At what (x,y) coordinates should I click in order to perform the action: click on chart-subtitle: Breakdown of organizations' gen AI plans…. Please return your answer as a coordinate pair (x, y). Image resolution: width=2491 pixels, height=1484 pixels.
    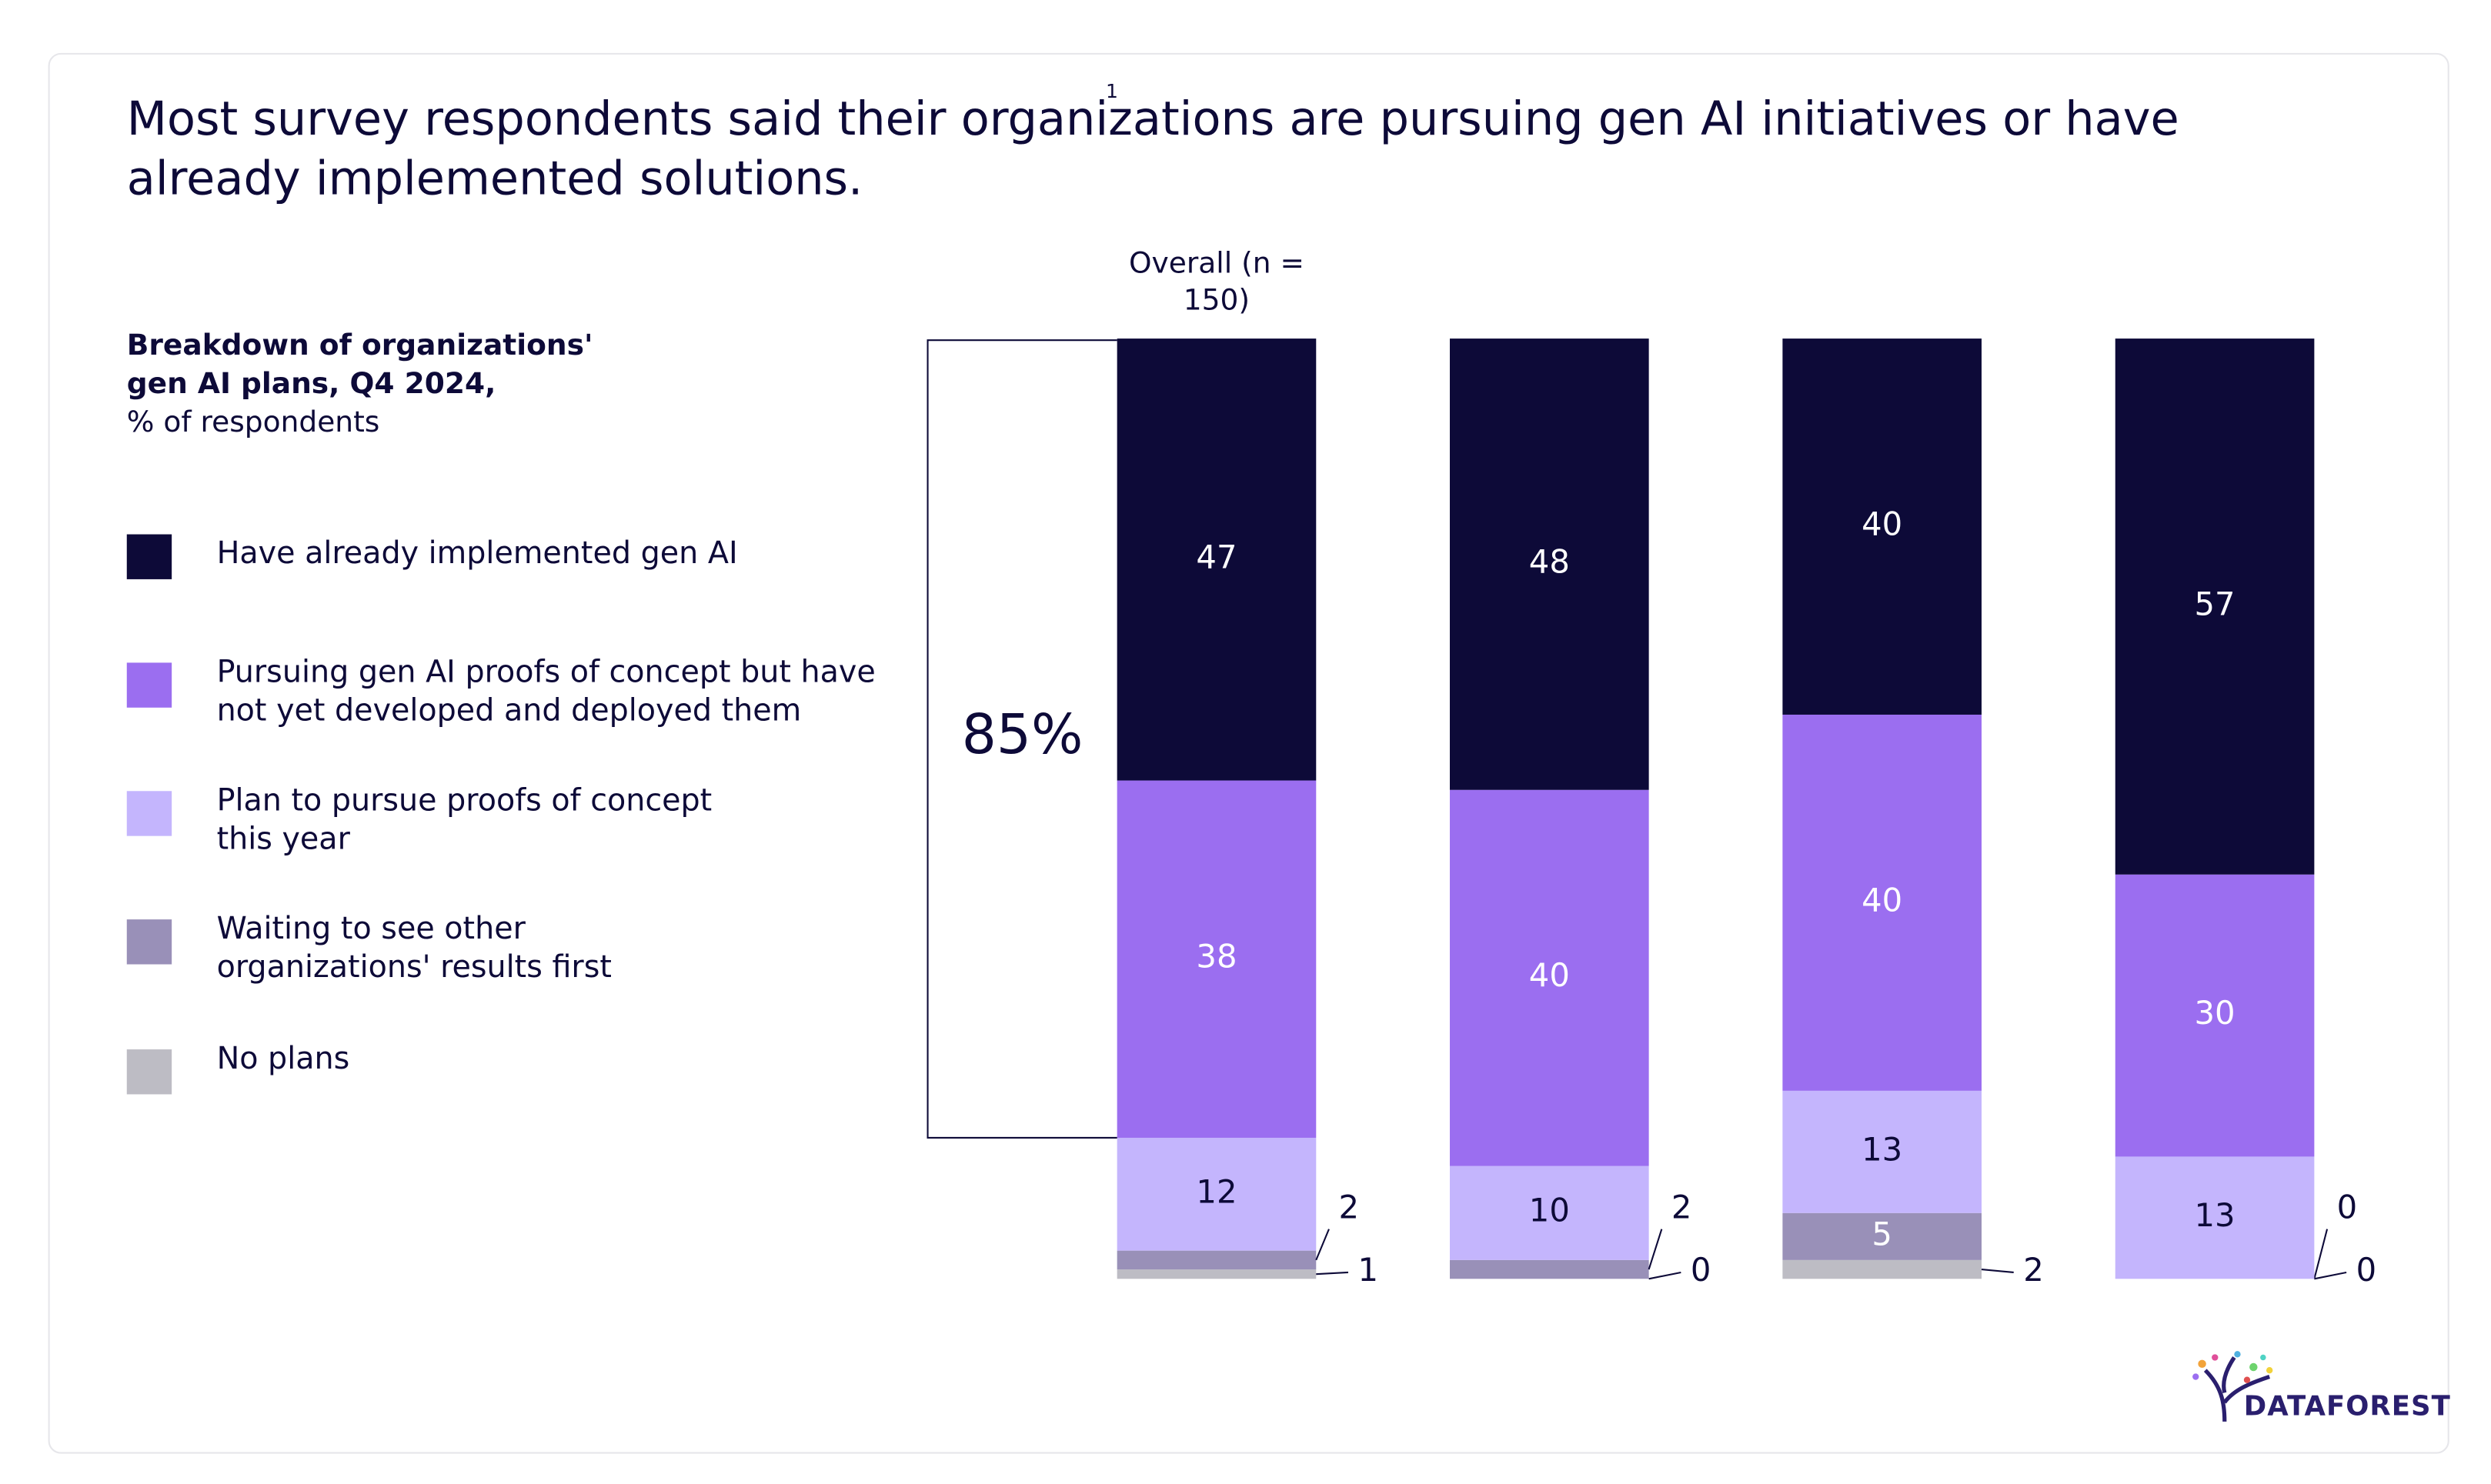
    Looking at the image, I should click on (359, 365).